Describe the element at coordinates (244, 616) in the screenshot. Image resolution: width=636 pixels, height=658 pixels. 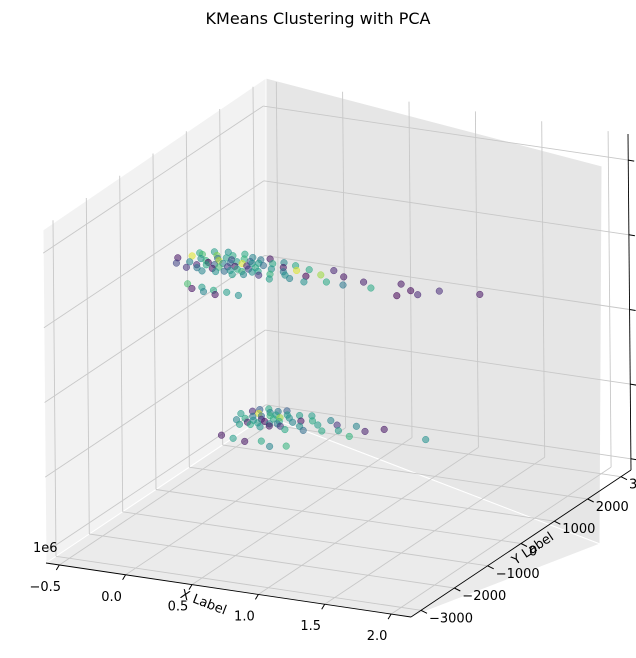
I see `x-tick-label: 1.0` at that location.